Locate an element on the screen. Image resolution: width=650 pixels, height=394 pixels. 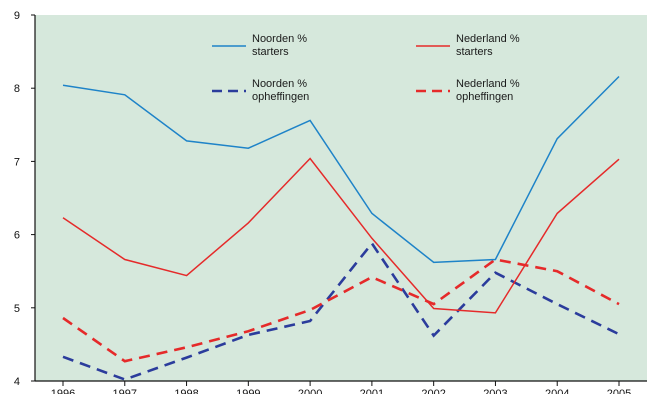
x-tick-label: 1999 is located at coordinates (248, 391).